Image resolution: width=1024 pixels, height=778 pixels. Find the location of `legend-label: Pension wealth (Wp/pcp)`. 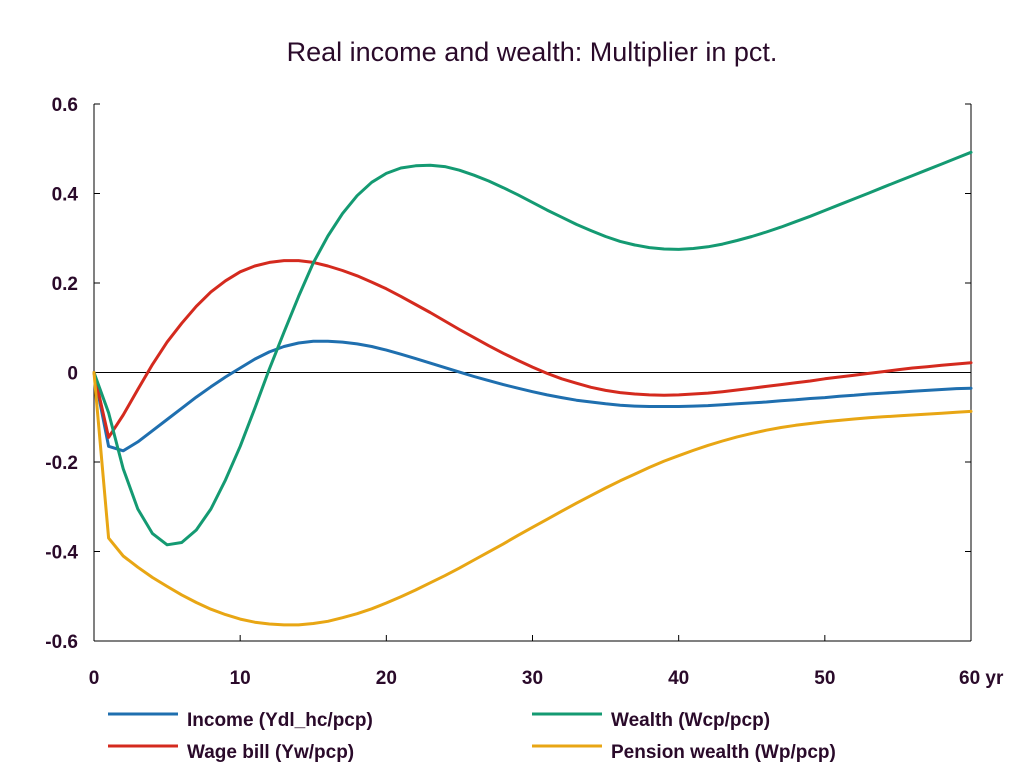

legend-label: Pension wealth (Wp/pcp) is located at coordinates (723, 752).